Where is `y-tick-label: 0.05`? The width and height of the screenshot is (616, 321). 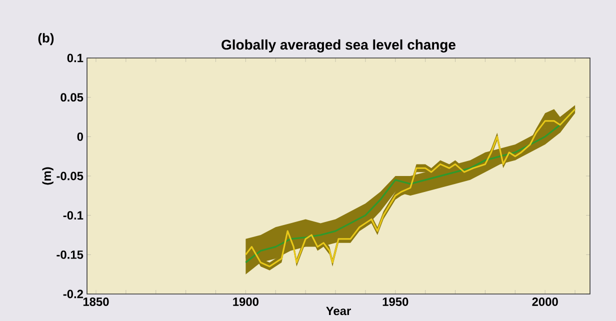 y-tick-label: 0.05 is located at coordinates (72, 97).